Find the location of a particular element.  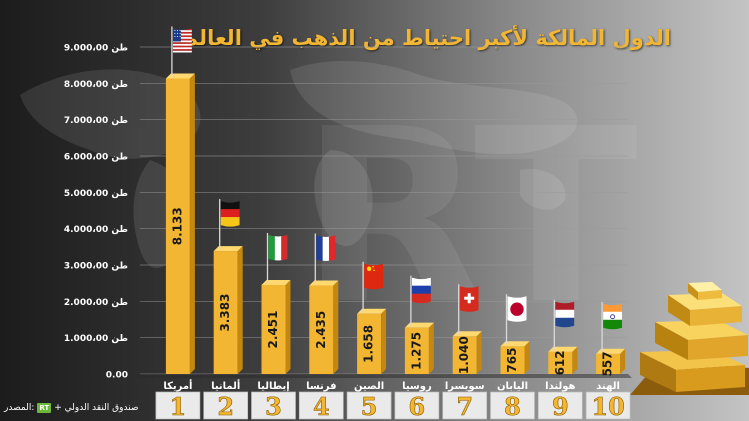

value-label: 8.133 is located at coordinates (177, 226).